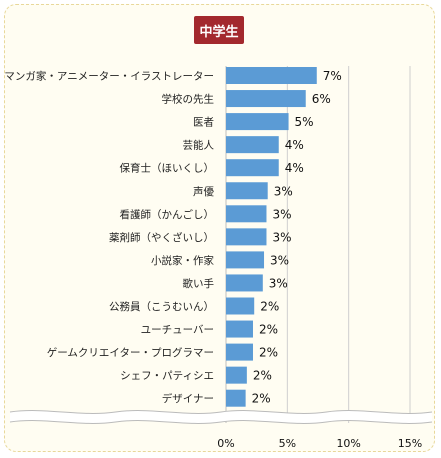 This screenshot has width=441, height=458. Describe the element at coordinates (188, 398) in the screenshot. I see `category-label: デザイナー` at that location.